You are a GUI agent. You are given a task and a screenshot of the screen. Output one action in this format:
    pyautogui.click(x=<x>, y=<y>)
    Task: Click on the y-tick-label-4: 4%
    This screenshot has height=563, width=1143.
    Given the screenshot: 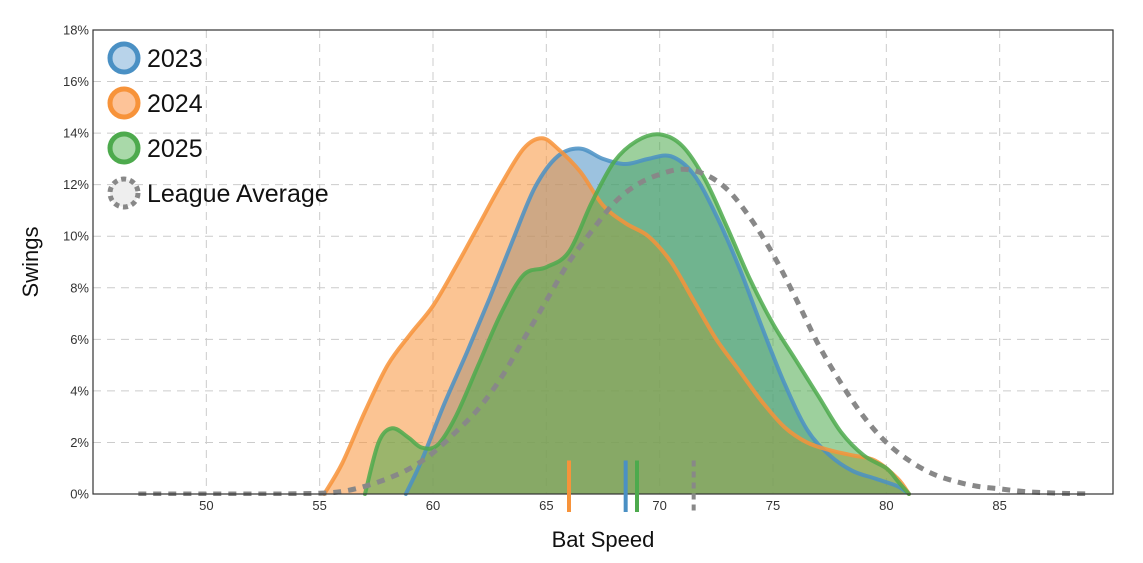 What is the action you would take?
    pyautogui.click(x=79, y=390)
    